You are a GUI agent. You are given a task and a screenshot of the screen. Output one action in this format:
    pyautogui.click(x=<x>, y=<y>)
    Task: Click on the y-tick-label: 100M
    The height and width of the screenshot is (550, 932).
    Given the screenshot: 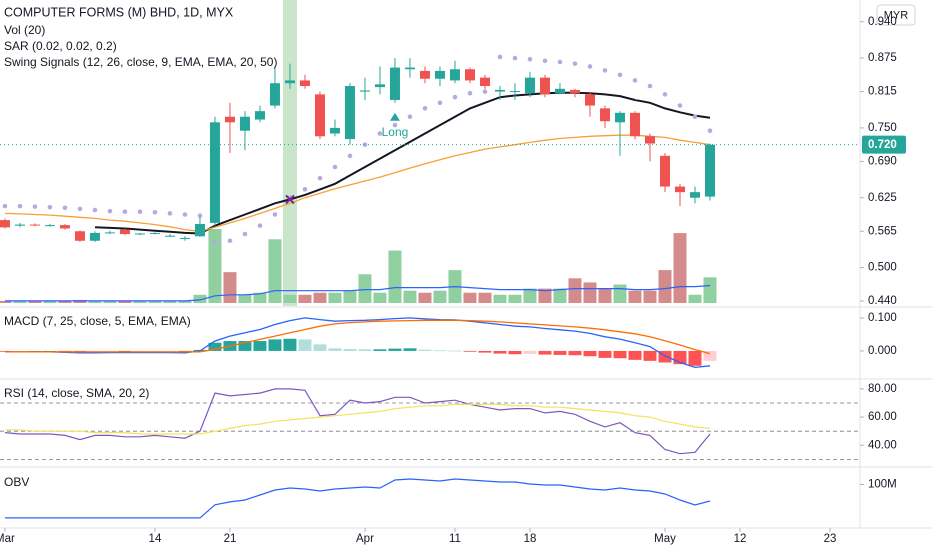 What is the action you would take?
    pyautogui.click(x=882, y=485)
    